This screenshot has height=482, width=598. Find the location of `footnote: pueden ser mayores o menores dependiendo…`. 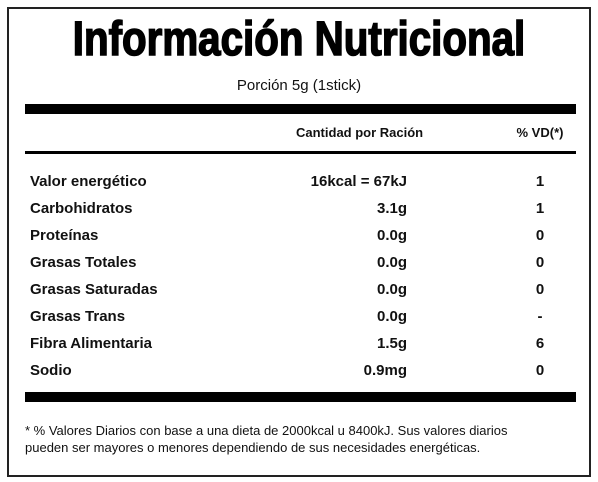

footnote: pueden ser mayores o menores dependiendo… is located at coordinates (253, 447).